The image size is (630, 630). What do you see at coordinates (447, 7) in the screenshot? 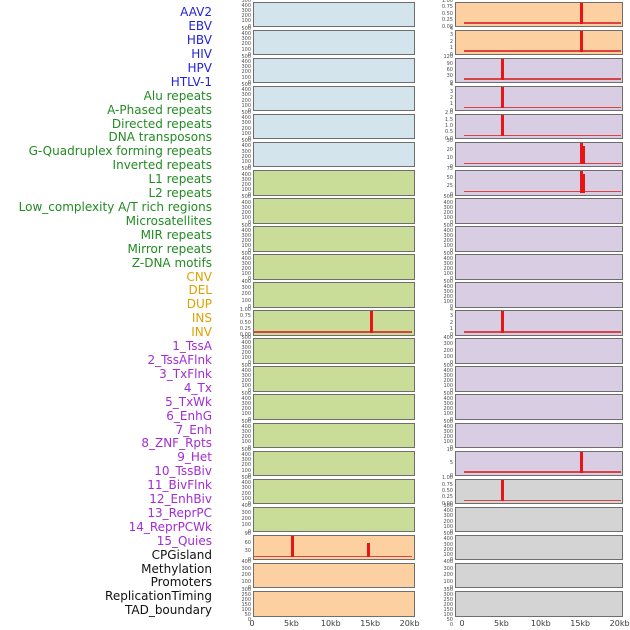
I see `y-tick-label: 0.75` at bounding box center [447, 7].